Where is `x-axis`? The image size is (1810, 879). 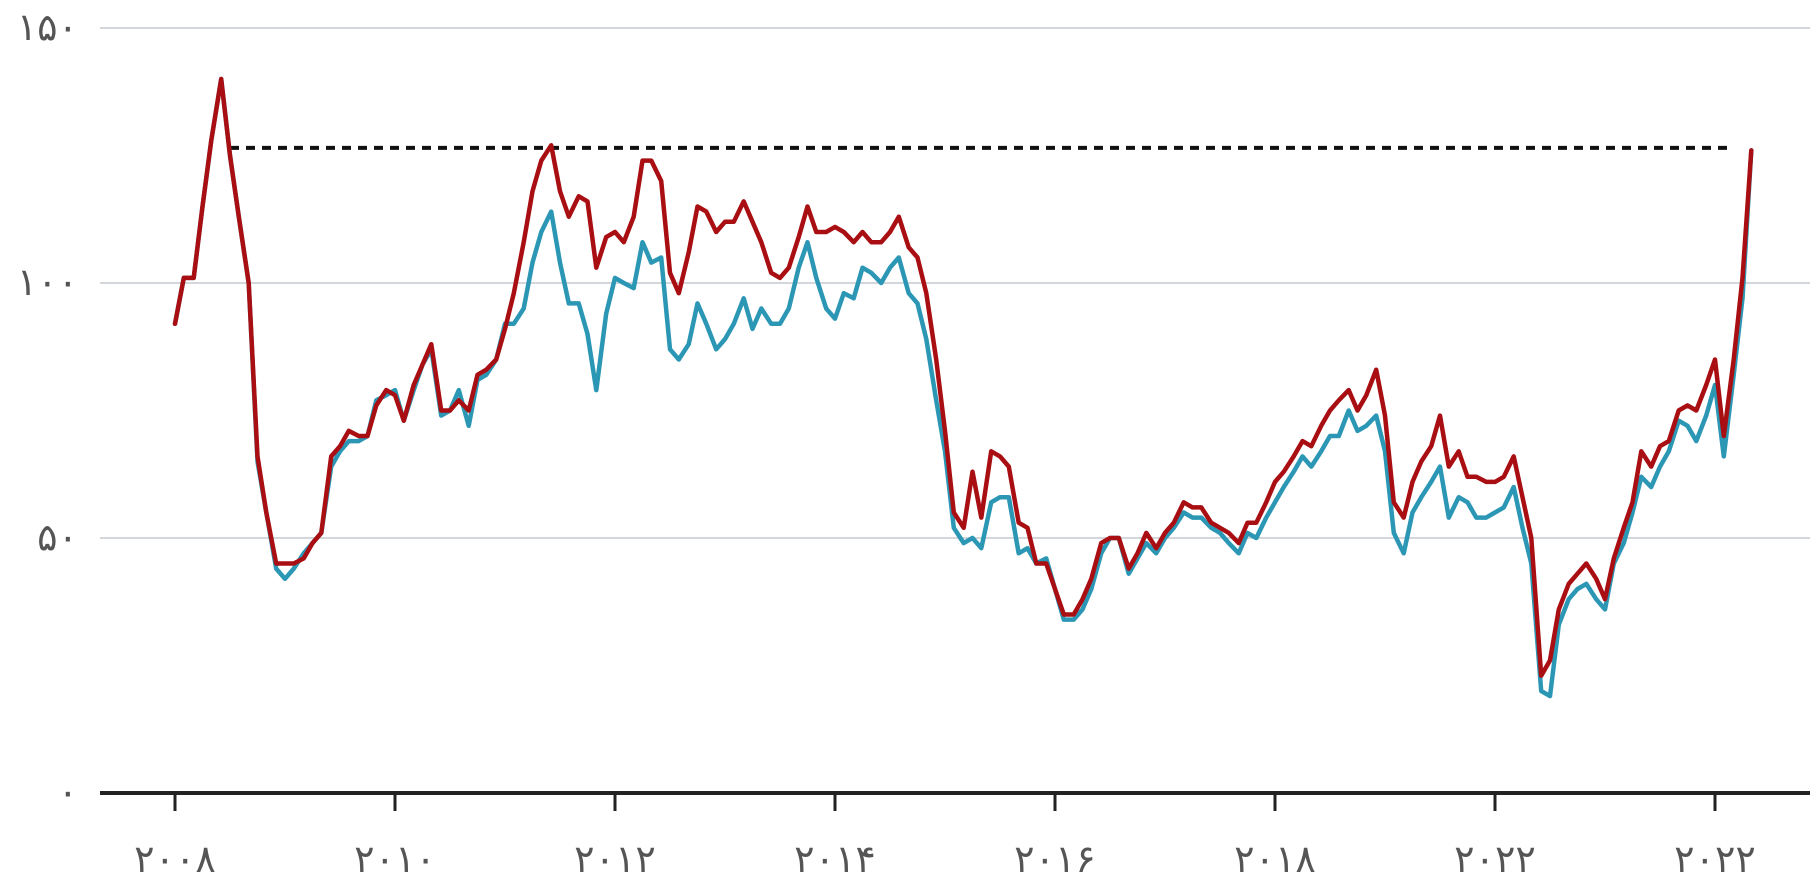 x-axis is located at coordinates (955, 801).